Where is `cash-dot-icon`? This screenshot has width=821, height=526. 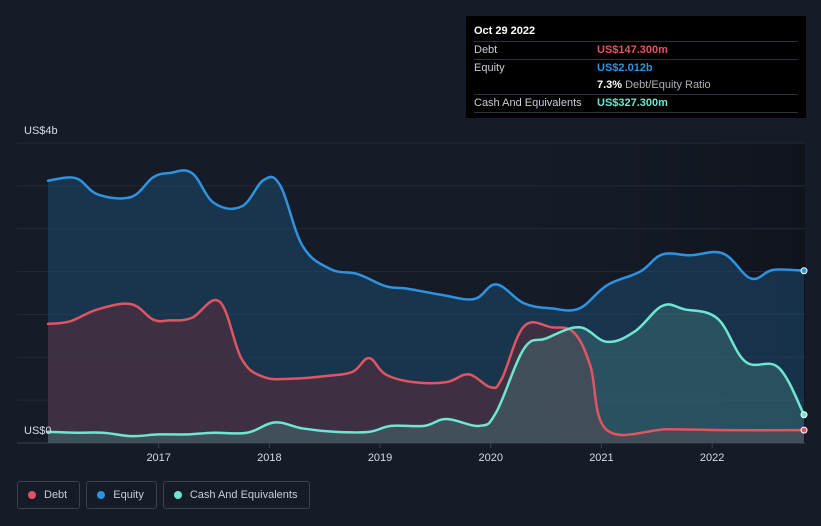
cash-dot-icon is located at coordinates (177, 495).